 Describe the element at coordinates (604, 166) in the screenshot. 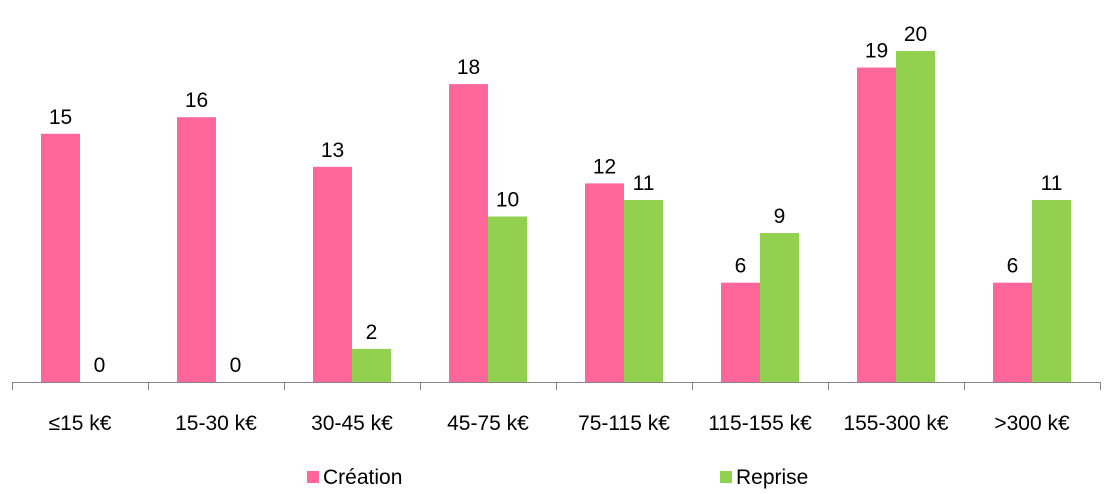

I see `data-label: 12` at that location.